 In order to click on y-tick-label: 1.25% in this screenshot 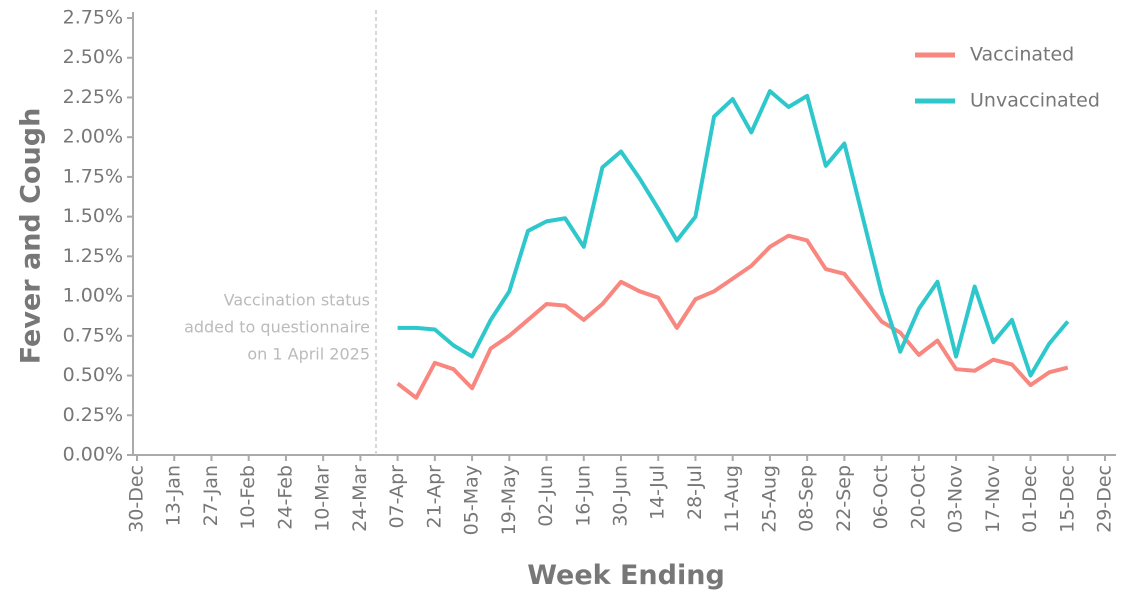, I will do `click(93, 256)`.